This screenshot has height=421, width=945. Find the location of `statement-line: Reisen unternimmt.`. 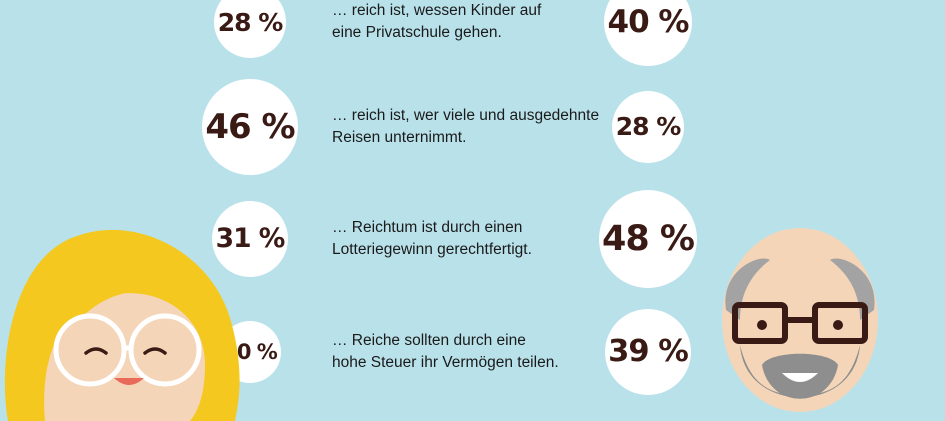

statement-line: Reisen unternimmt. is located at coordinates (399, 137).